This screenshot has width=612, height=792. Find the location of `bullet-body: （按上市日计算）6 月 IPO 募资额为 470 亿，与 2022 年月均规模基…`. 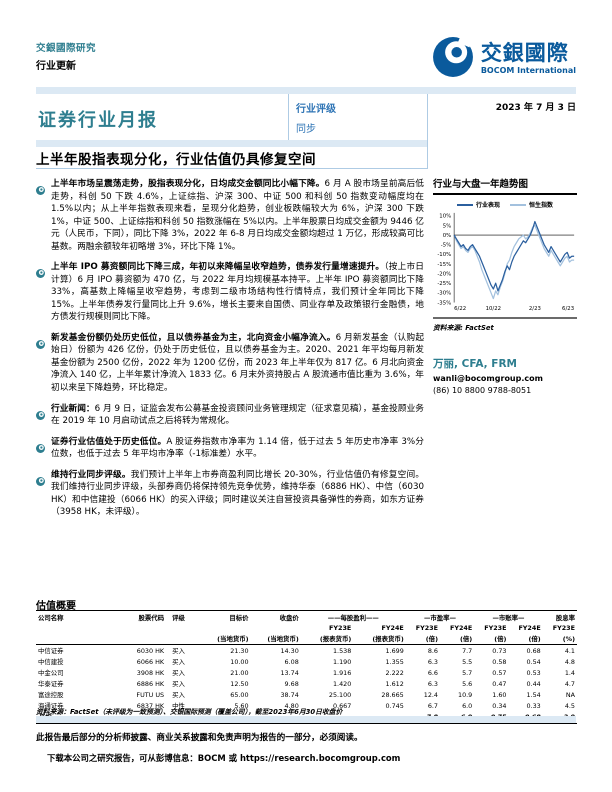

bullet-body: （按上市日计算）6 月 IPO 募资额为 470 亿，与 2022 年月均规模基… is located at coordinates (237, 292).